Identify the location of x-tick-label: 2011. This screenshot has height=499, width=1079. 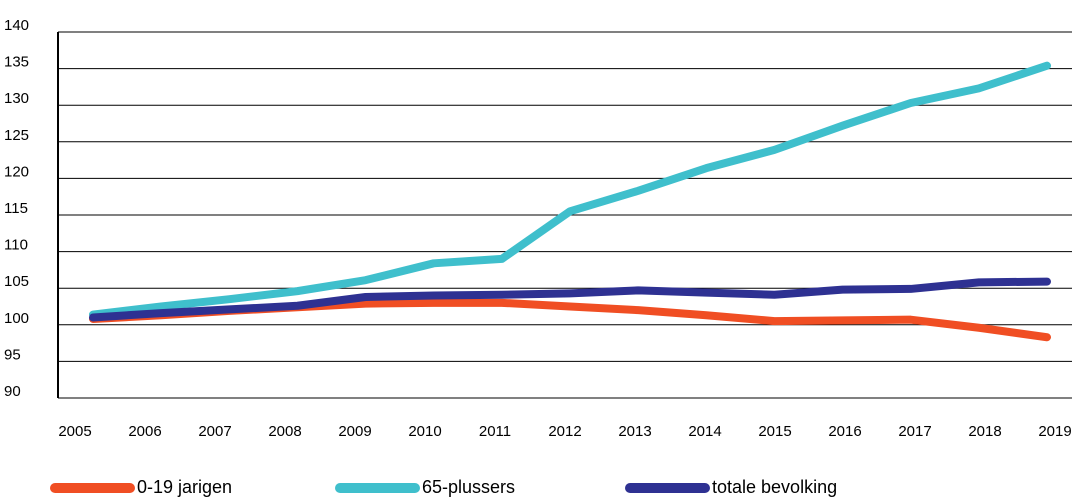
(495, 431).